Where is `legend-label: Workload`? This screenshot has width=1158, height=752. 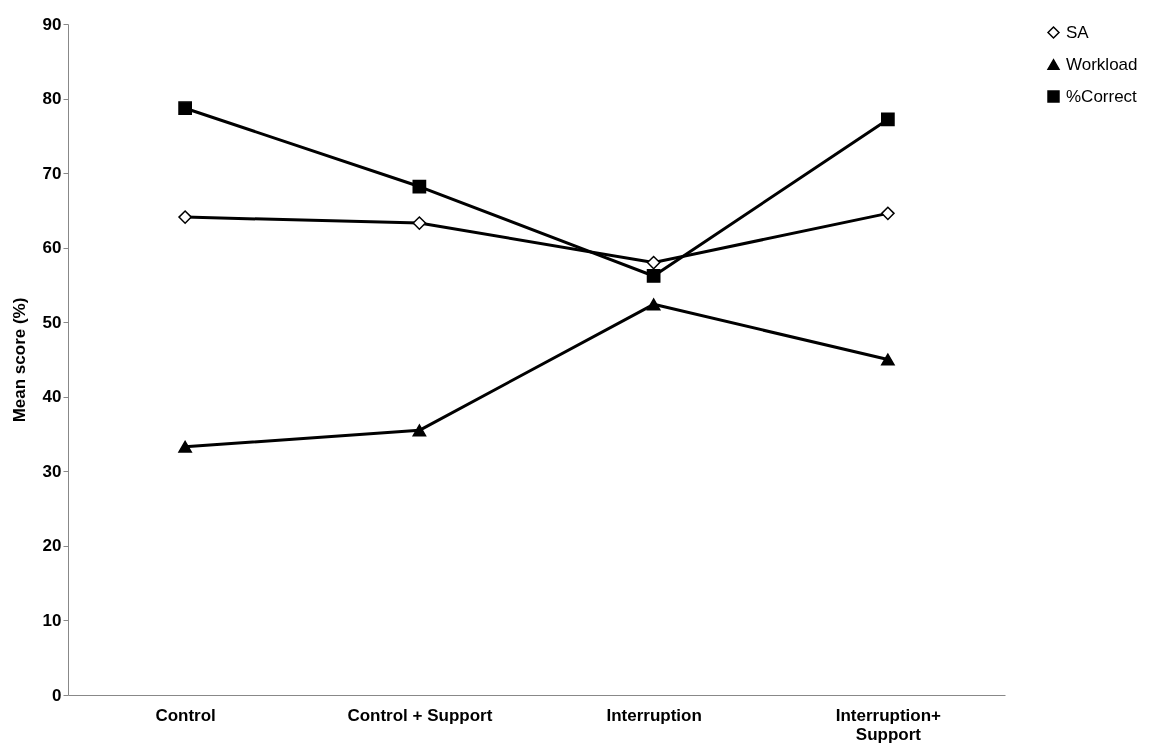
legend-label: Workload is located at coordinates (1102, 64).